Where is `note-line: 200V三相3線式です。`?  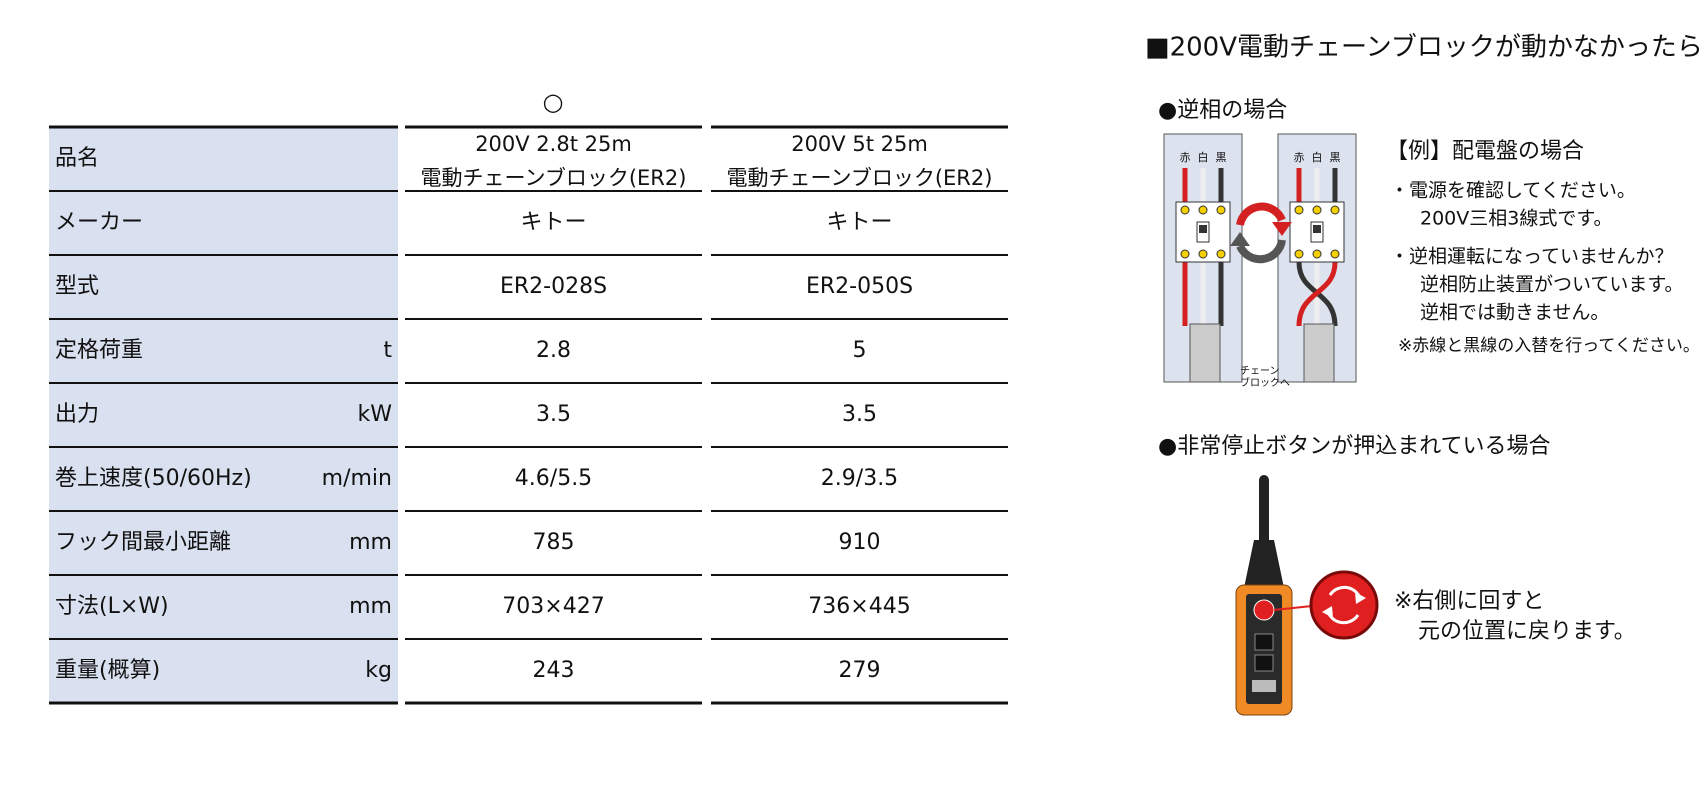 note-line: 200V三相3線式です。 is located at coordinates (1516, 219).